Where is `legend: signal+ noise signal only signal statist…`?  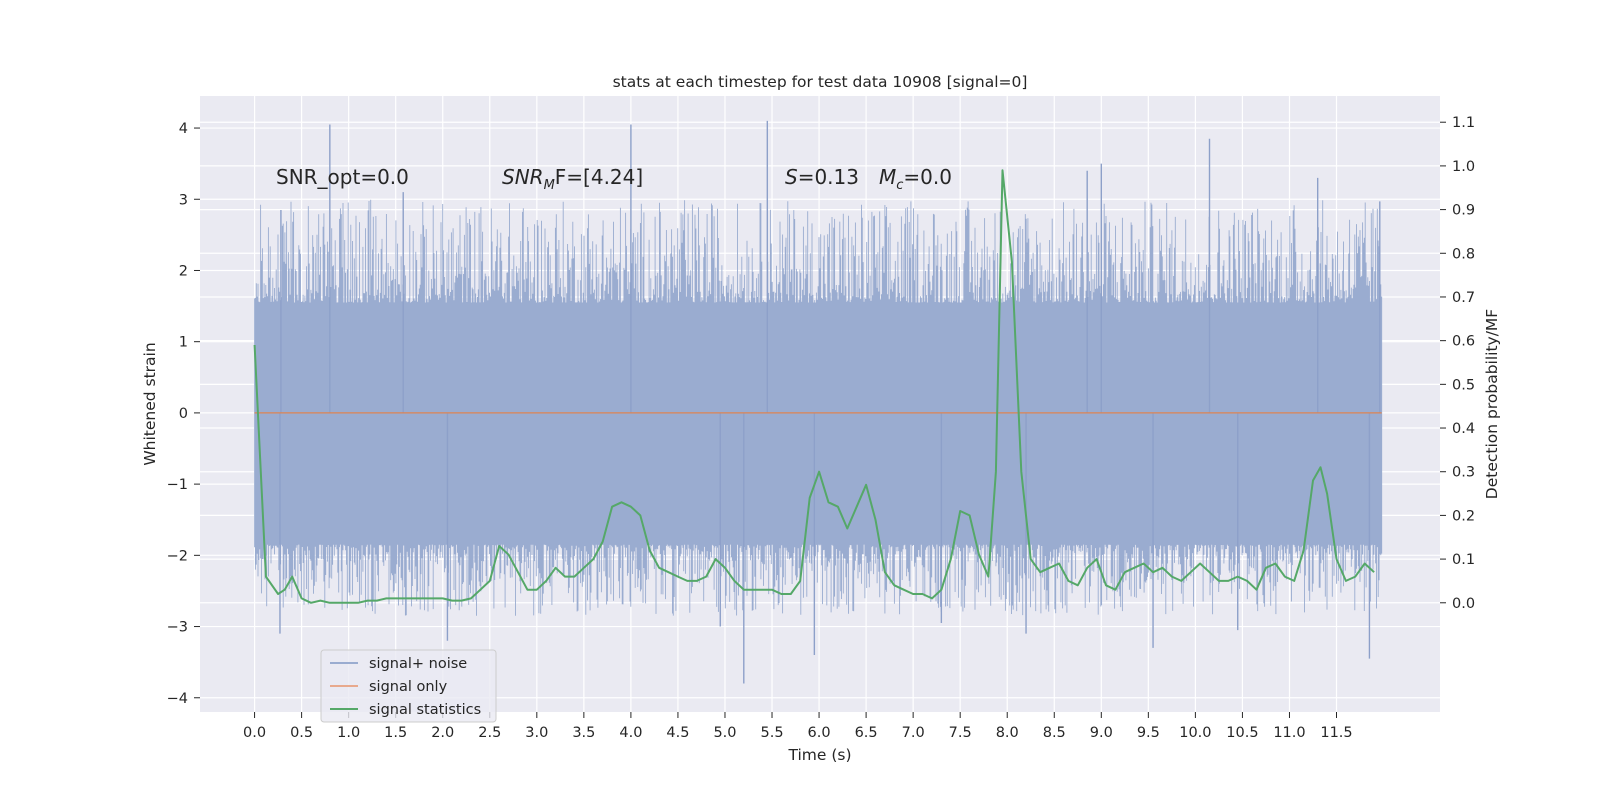 legend: signal+ noise signal only signal statist… is located at coordinates (408, 686).